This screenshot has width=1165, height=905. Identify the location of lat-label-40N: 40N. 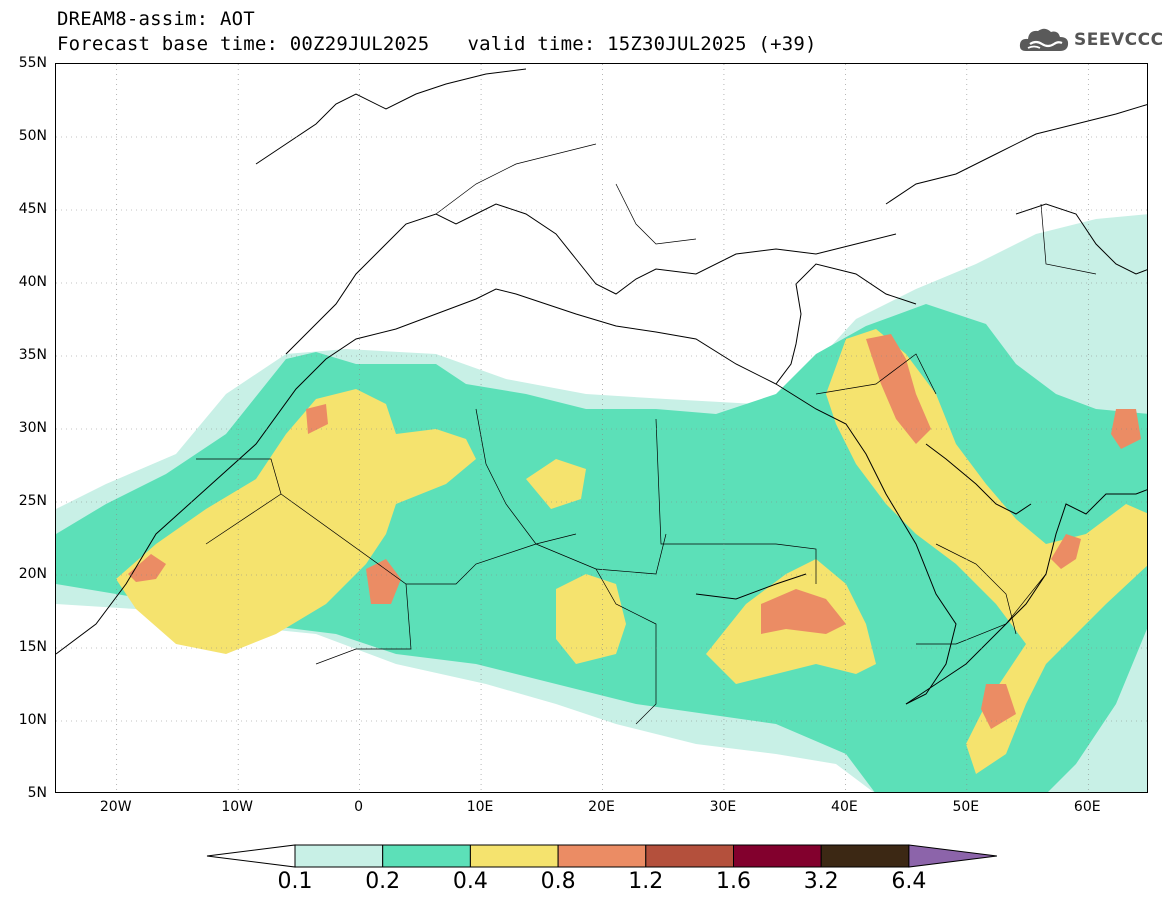
(32, 282).